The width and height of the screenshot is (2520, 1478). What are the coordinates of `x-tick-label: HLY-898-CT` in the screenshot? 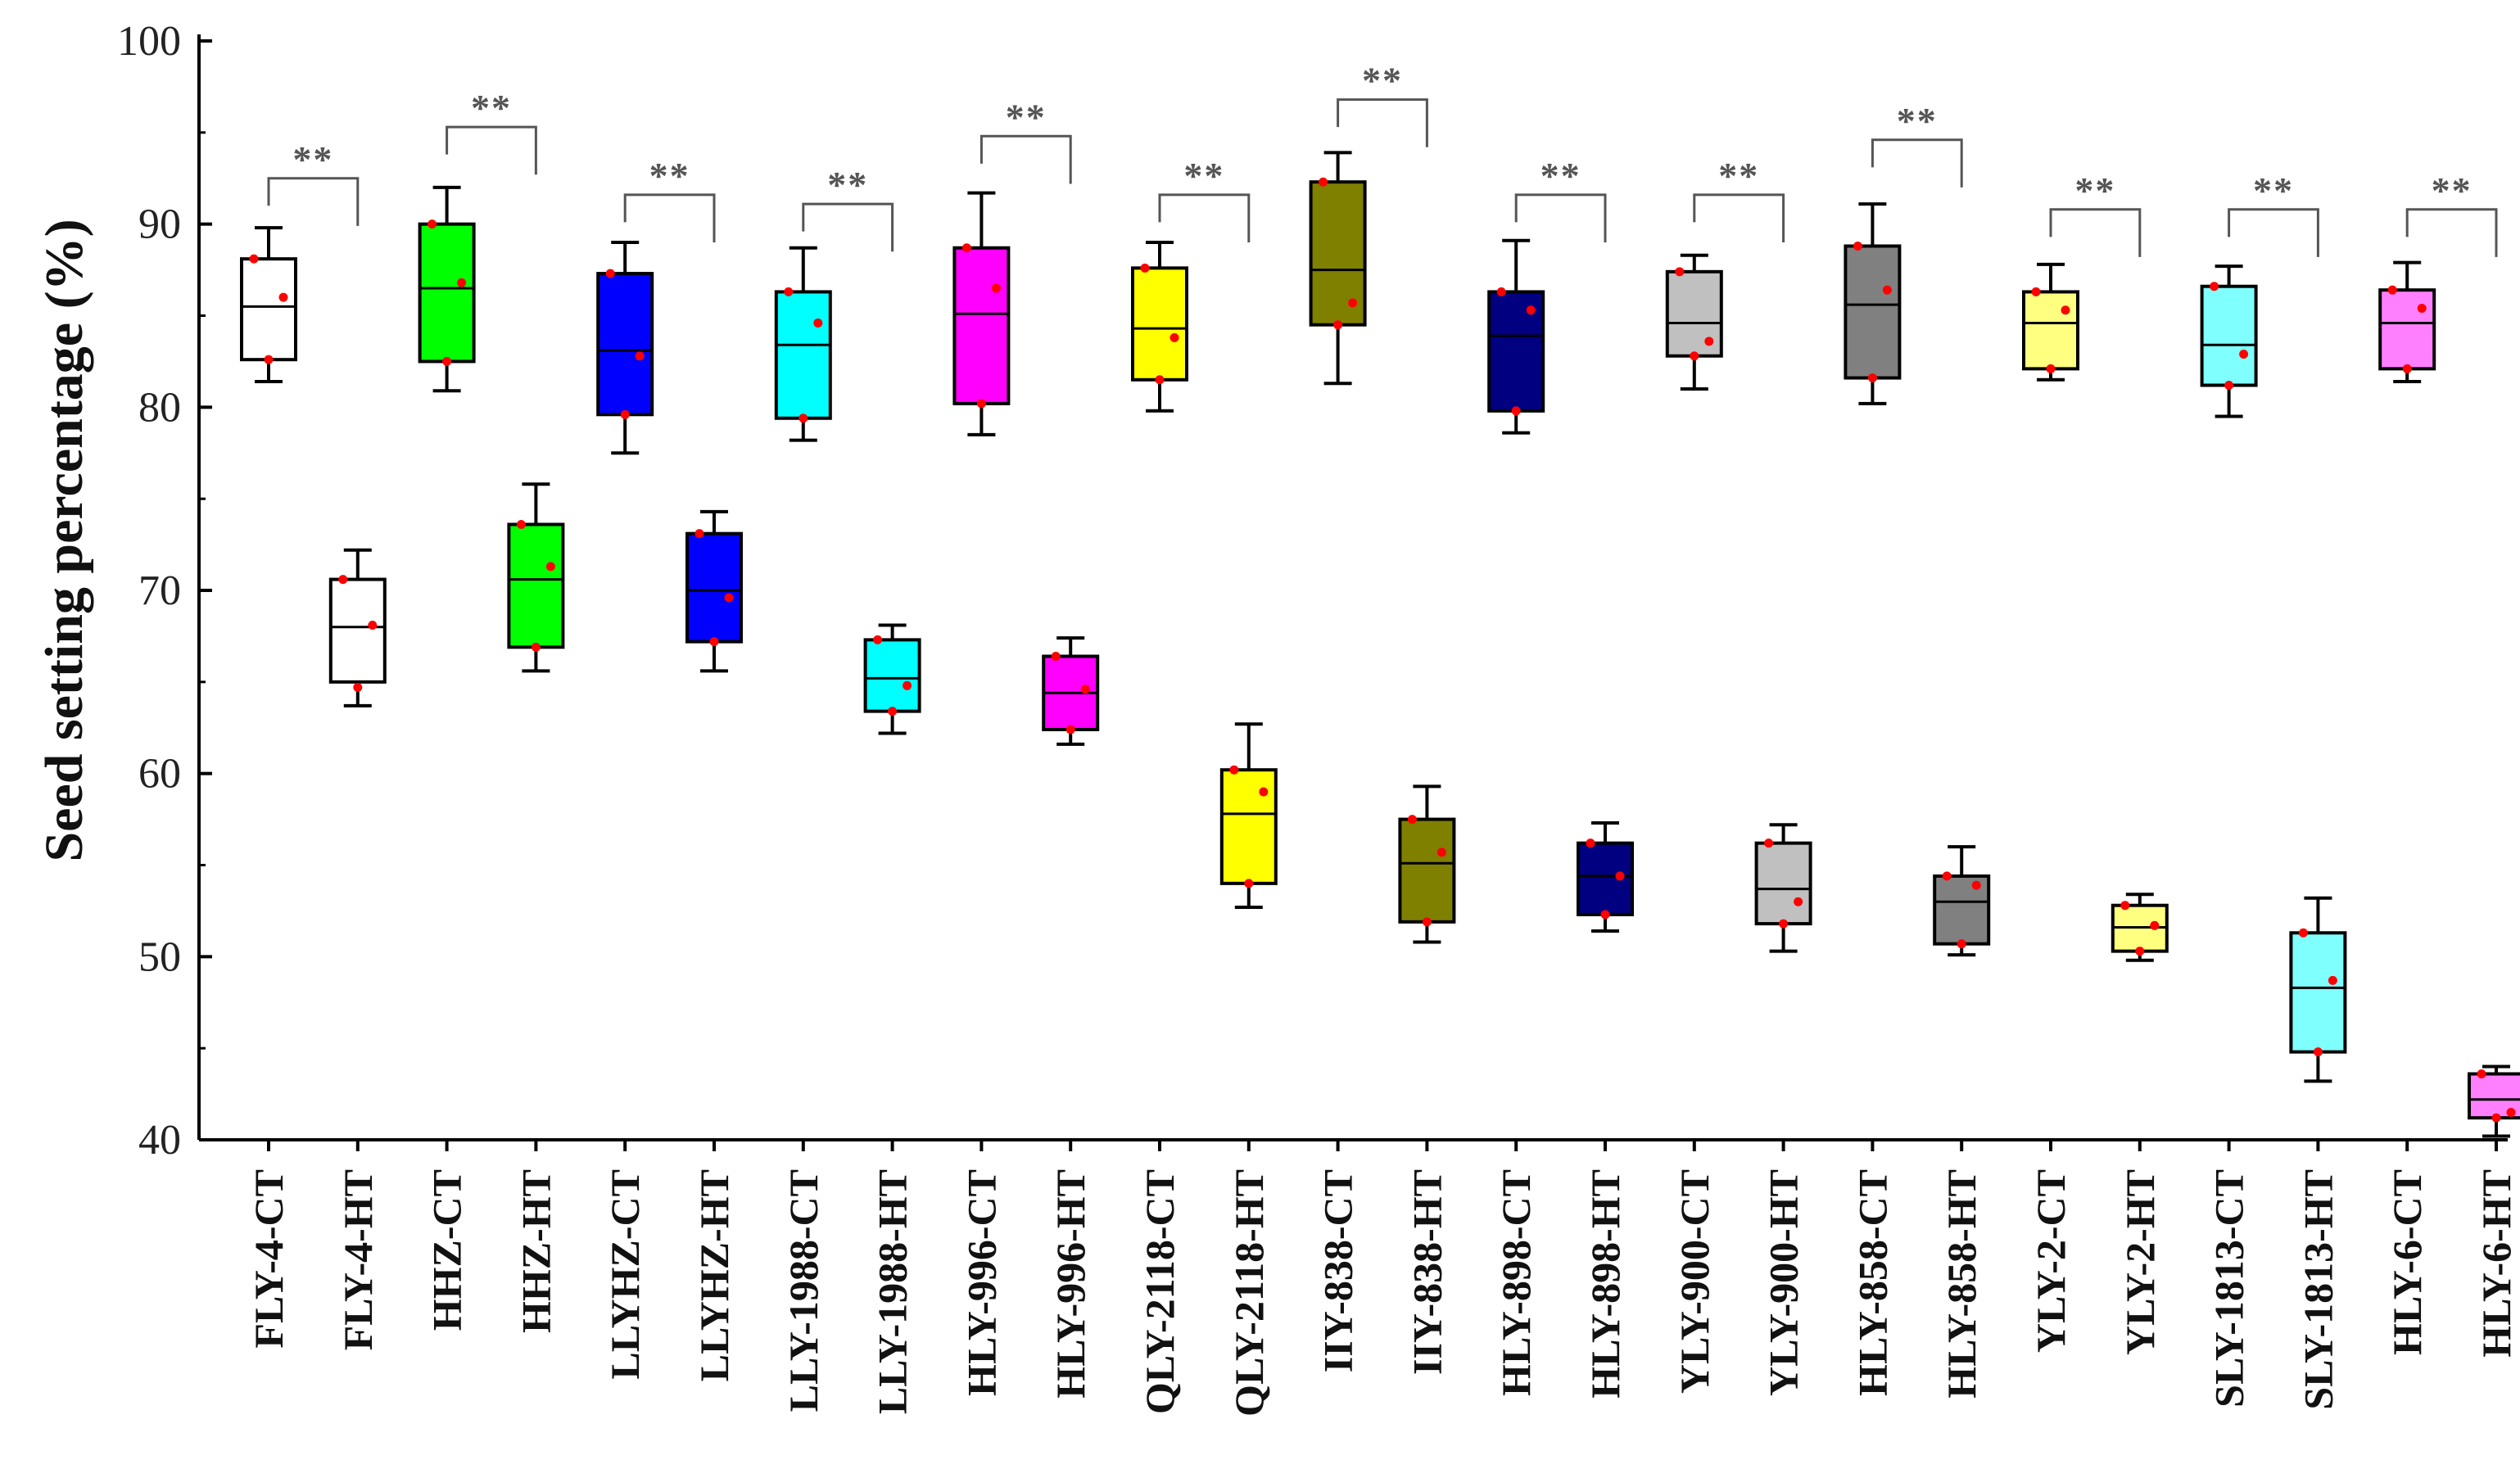 It's located at (1516, 1282).